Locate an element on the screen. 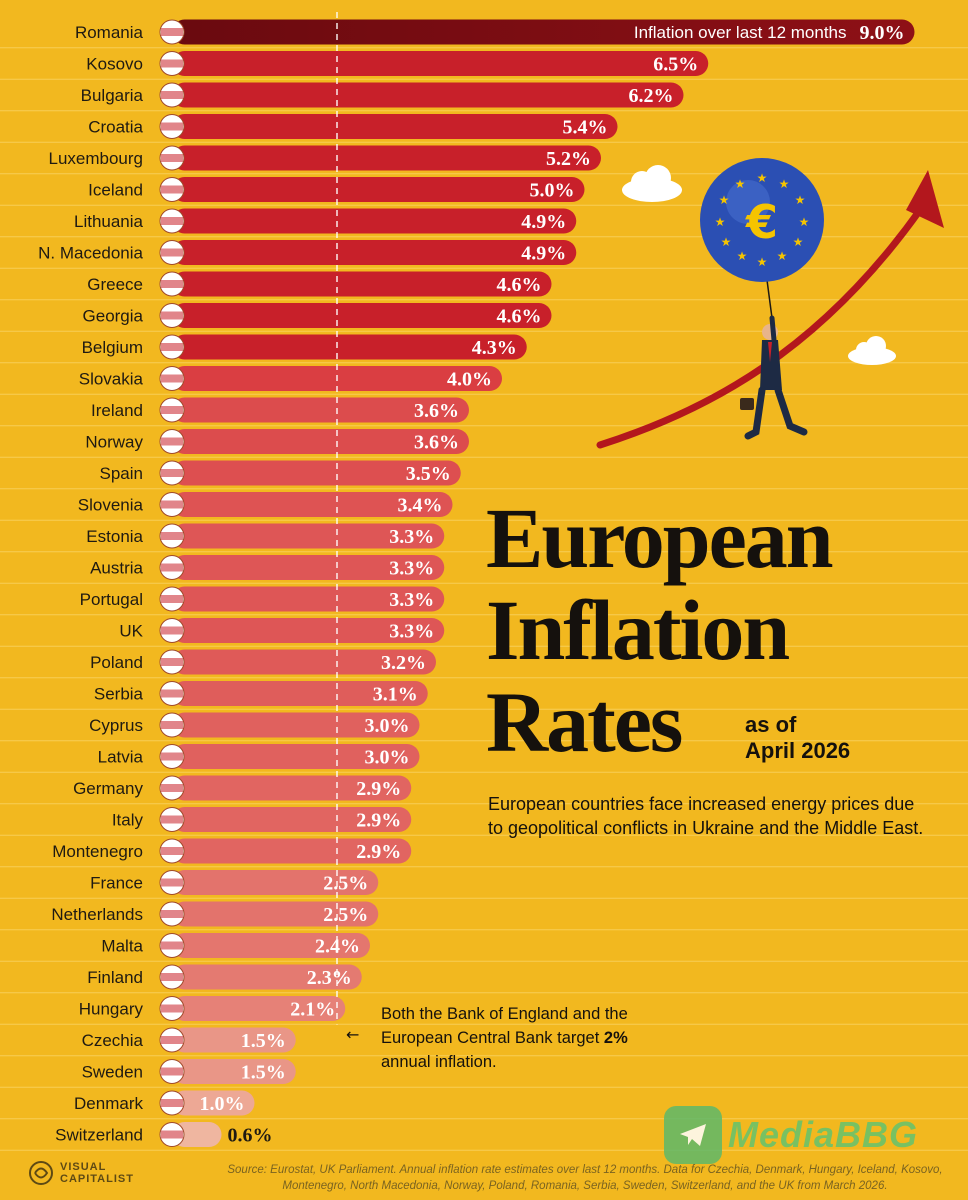 This screenshot has height=1200, width=968. telegram-icon is located at coordinates (693, 1135).